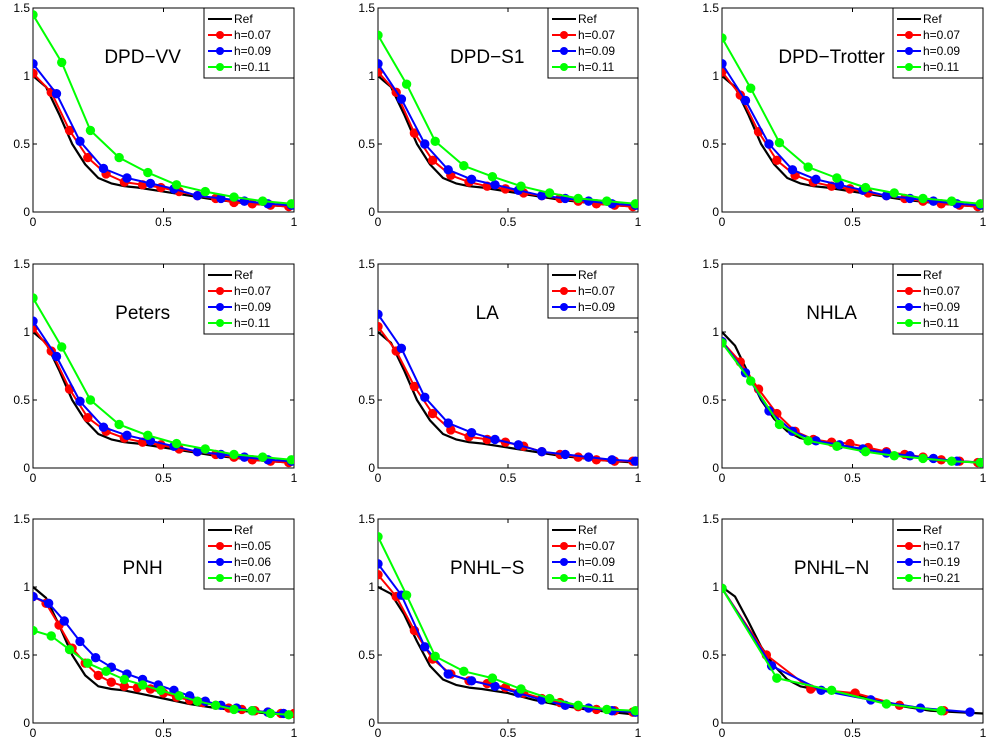  Describe the element at coordinates (499, 115) in the screenshot. I see `panel-dpd-s1: 0 0.5 1 0 0.5 1 1.5 DPD−S1 Ref h=0.07 h=0.09 h=0.11` at that location.